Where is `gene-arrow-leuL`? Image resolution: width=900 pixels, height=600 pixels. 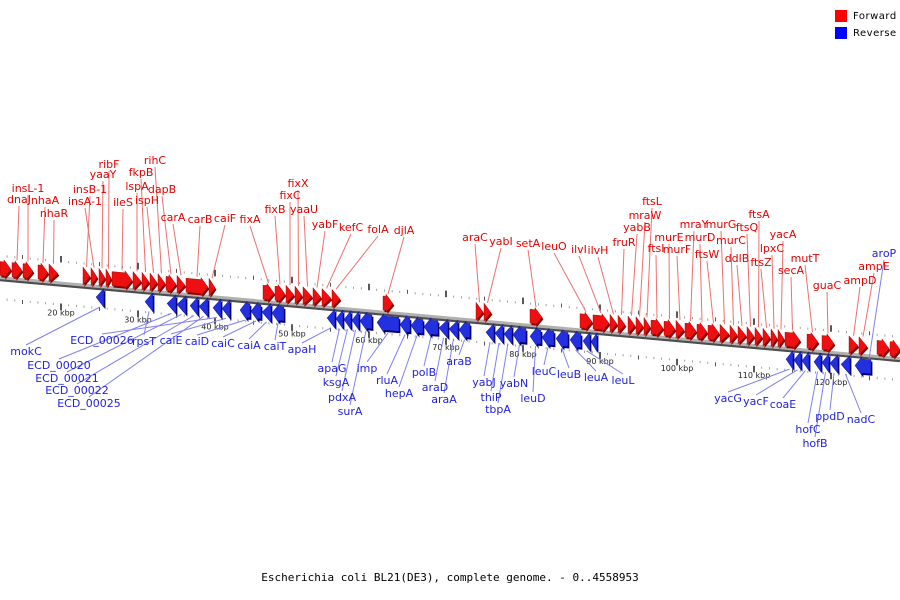
gene-arrow-leuL is located at coordinates (586, 341).